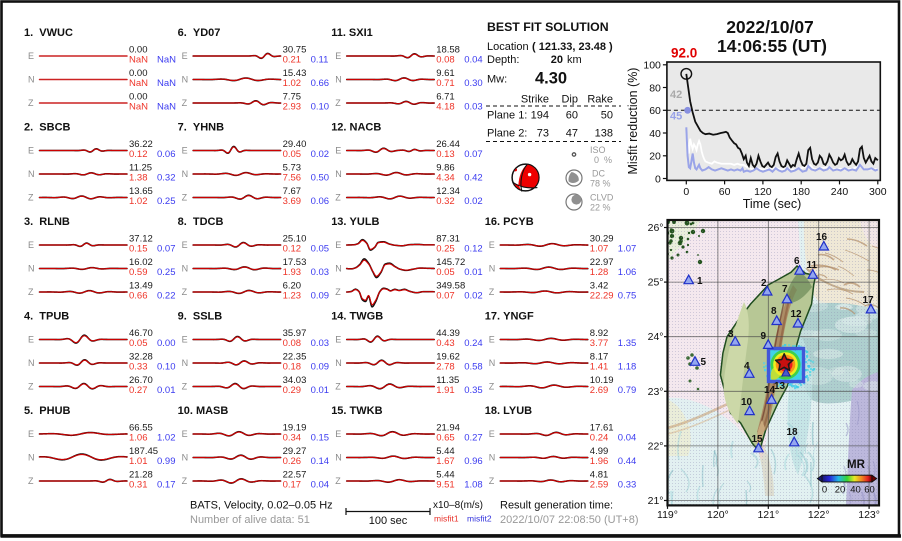  I want to click on svg-text: 0.26, so click(292, 461).